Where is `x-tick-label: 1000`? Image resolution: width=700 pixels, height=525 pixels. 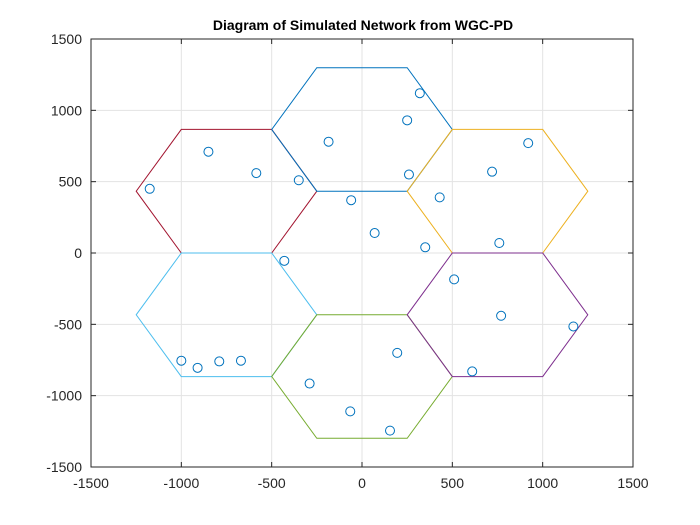
x-tick-label: 1000 is located at coordinates (542, 483).